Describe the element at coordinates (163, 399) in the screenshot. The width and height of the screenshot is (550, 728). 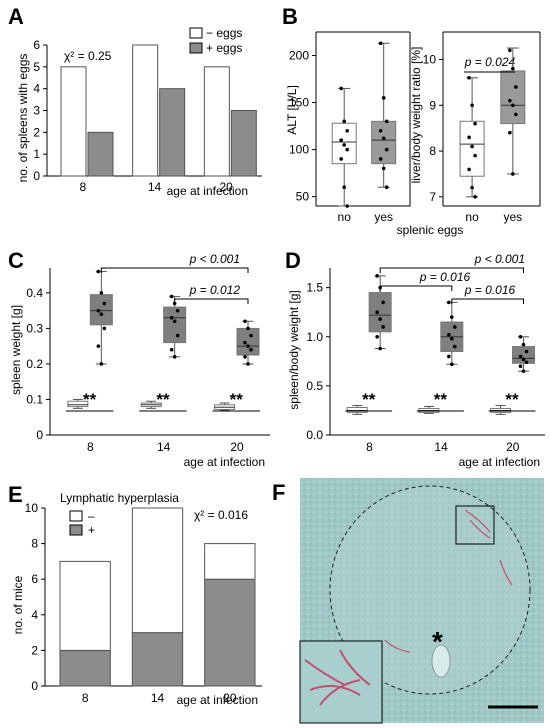
I see `c-stars-14: **` at that location.